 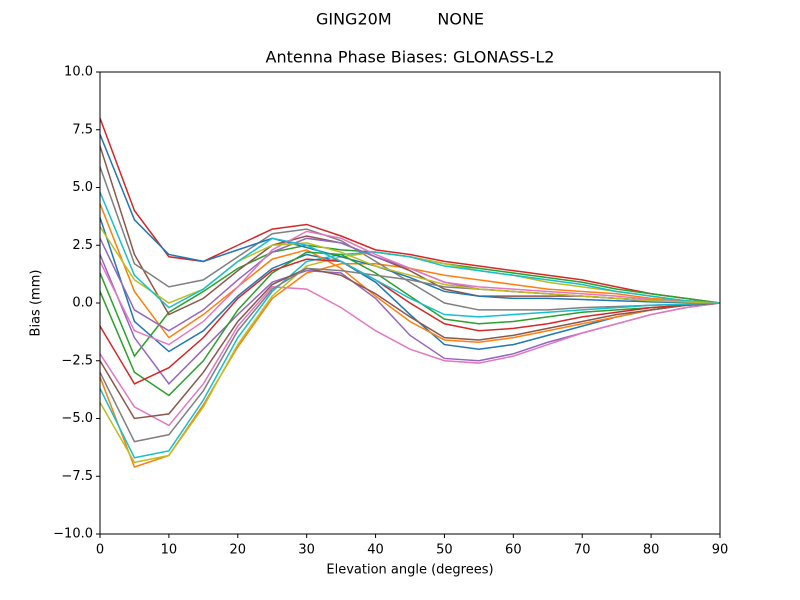 I want to click on x-tick-label: 80, so click(x=651, y=550).